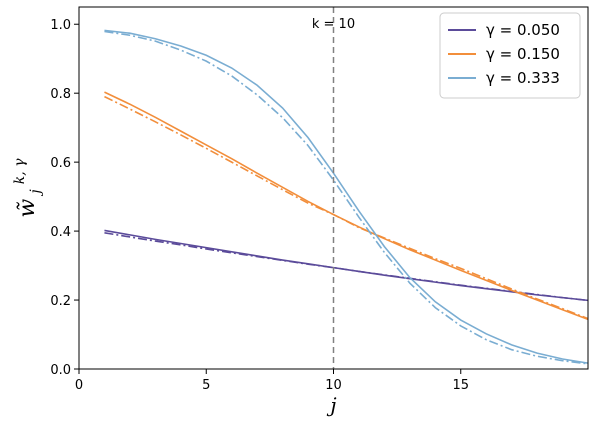  What do you see at coordinates (206, 385) in the screenshot?
I see `x-tick-label: 5` at bounding box center [206, 385].